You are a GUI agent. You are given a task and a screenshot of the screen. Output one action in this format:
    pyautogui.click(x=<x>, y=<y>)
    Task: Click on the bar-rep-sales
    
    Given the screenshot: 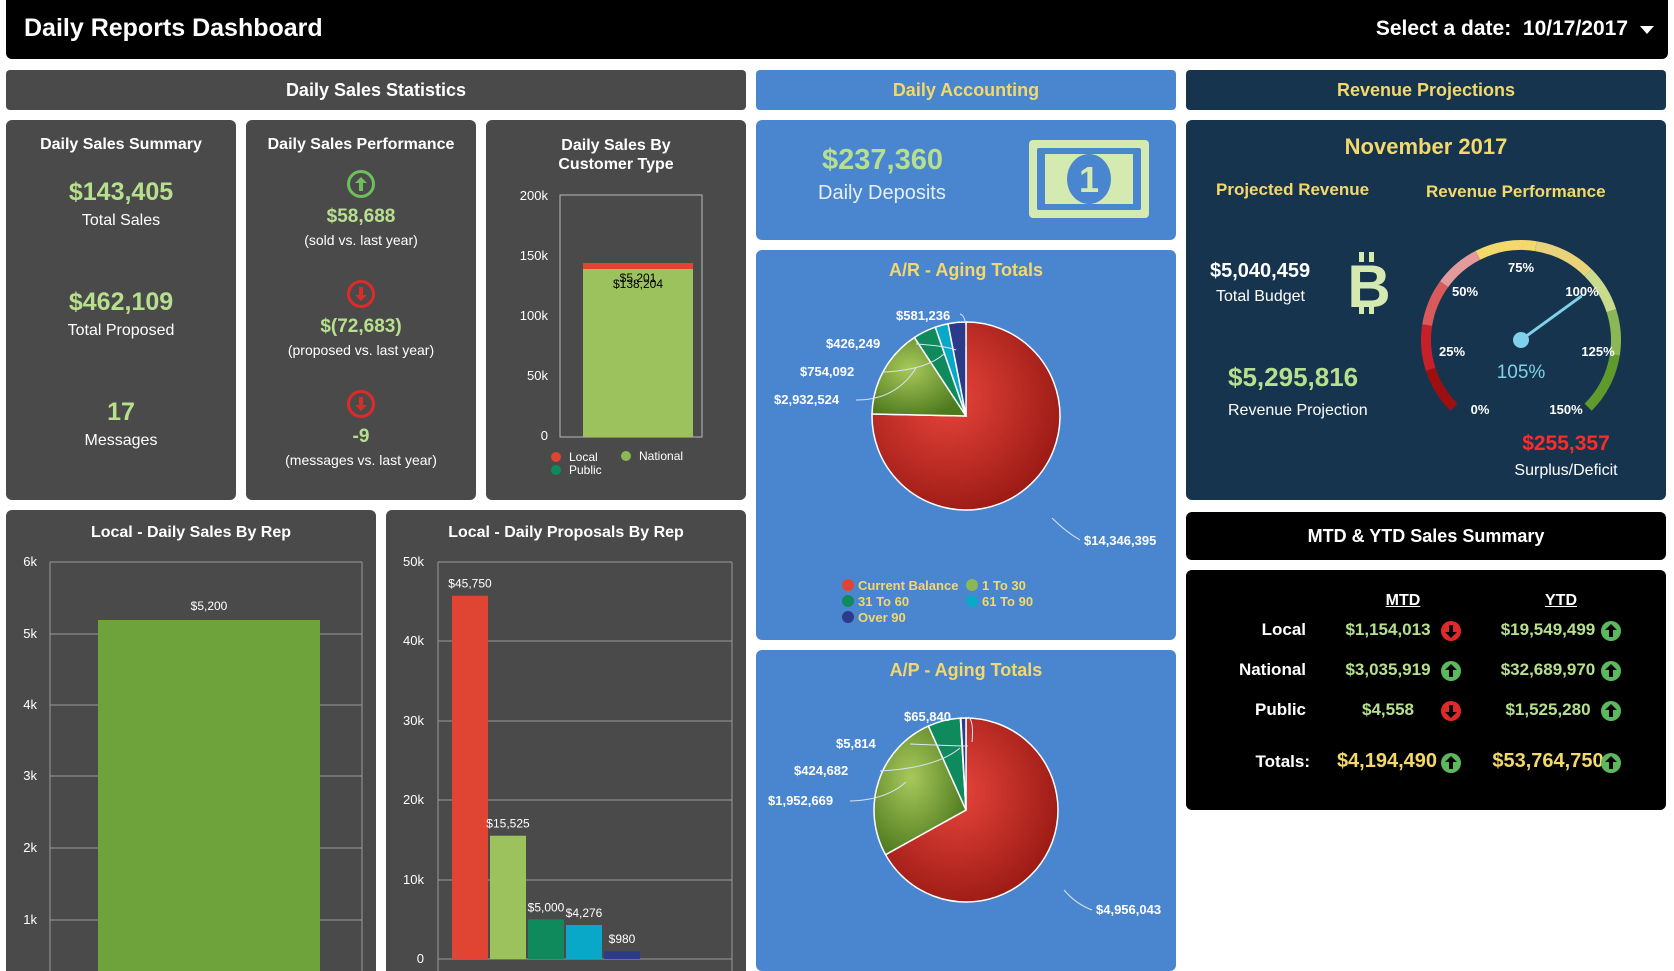 What is the action you would take?
    pyautogui.click(x=209, y=795)
    